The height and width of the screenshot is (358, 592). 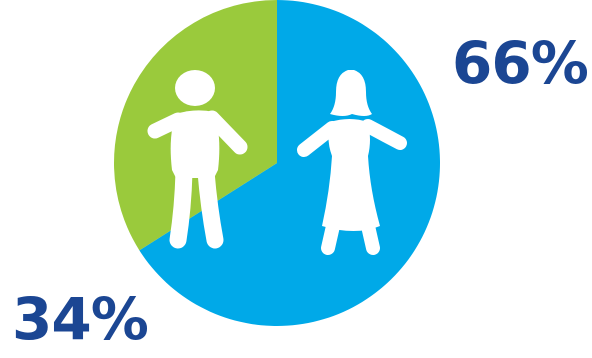 I want to click on female-percentage-label: 66%, so click(x=520, y=63).